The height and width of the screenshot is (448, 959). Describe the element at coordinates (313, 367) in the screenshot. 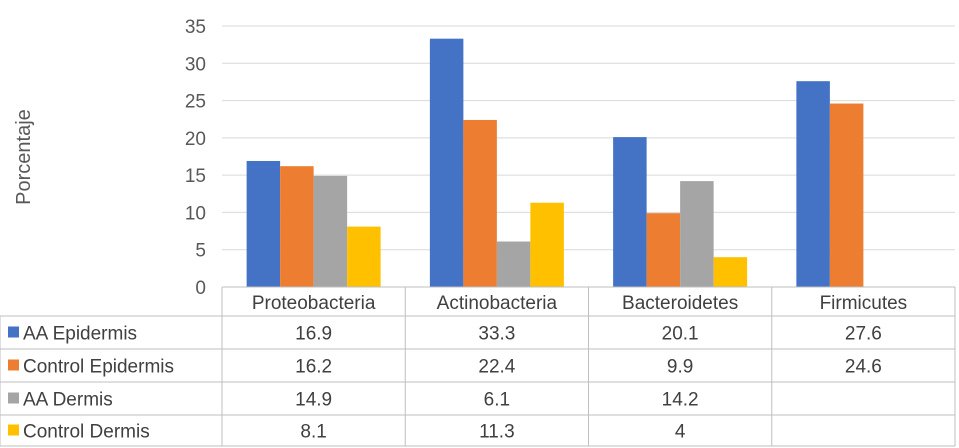

I see `data-label: 16.2` at that location.